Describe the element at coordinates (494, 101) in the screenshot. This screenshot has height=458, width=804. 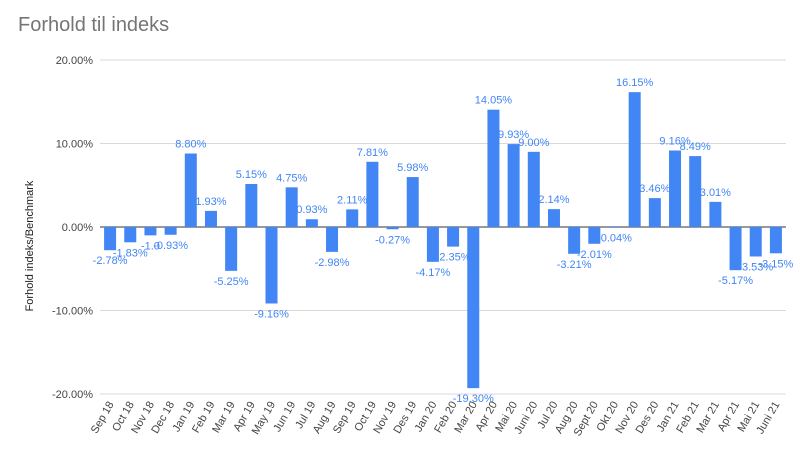
I see `data-label: 14.05%` at that location.